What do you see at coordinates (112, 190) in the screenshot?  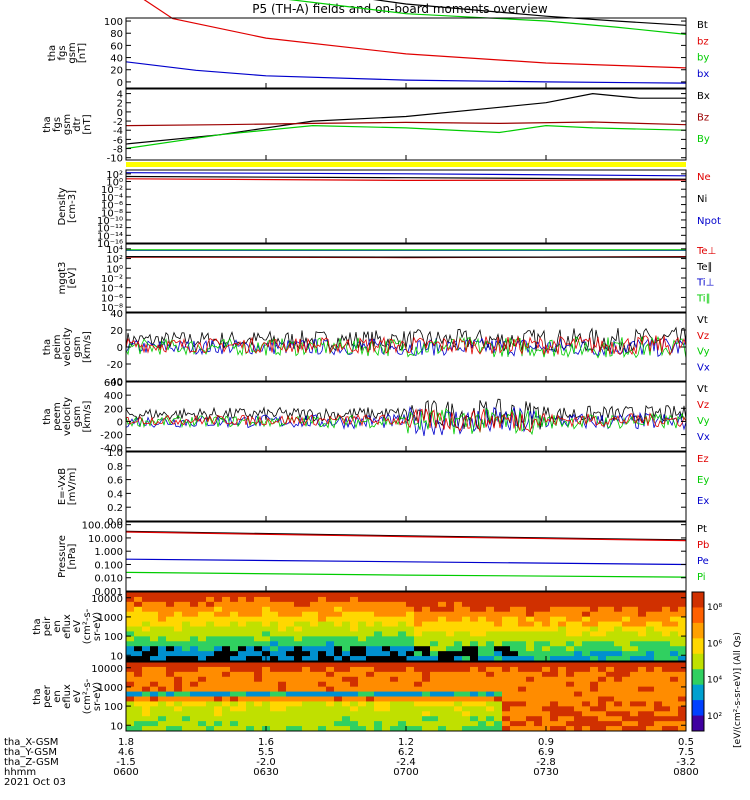 I see `y-tick-label: 10⁻²` at bounding box center [112, 190].